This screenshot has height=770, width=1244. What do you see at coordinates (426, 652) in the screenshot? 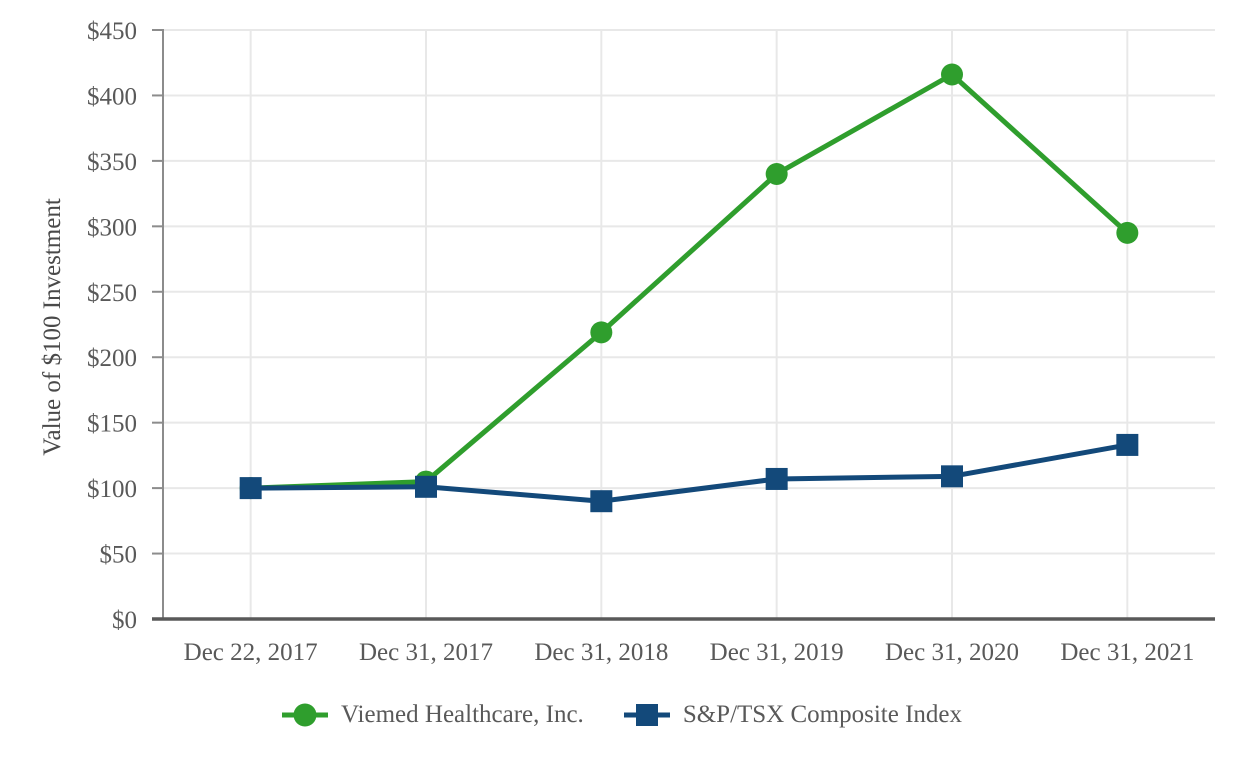
I see `x-tick-label: Dec 31, 2017` at bounding box center [426, 652].